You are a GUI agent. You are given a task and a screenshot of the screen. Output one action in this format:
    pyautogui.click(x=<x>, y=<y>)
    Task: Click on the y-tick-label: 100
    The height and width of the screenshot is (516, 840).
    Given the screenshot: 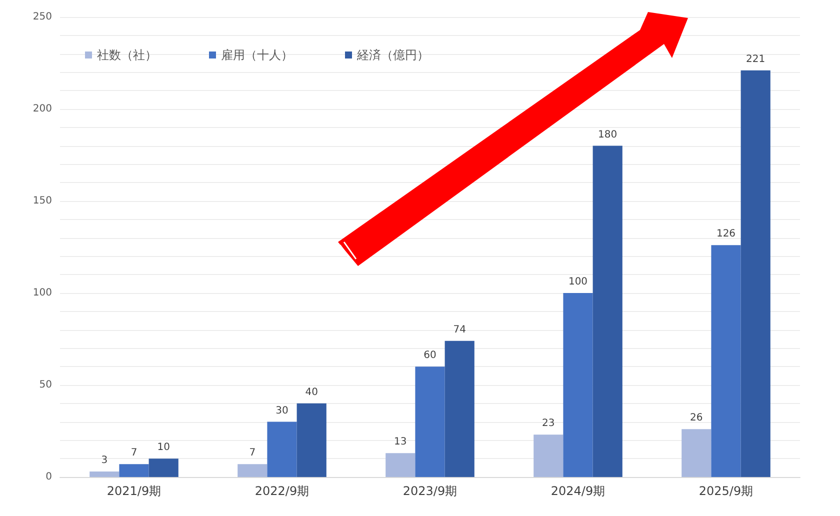 What is the action you would take?
    pyautogui.click(x=42, y=293)
    